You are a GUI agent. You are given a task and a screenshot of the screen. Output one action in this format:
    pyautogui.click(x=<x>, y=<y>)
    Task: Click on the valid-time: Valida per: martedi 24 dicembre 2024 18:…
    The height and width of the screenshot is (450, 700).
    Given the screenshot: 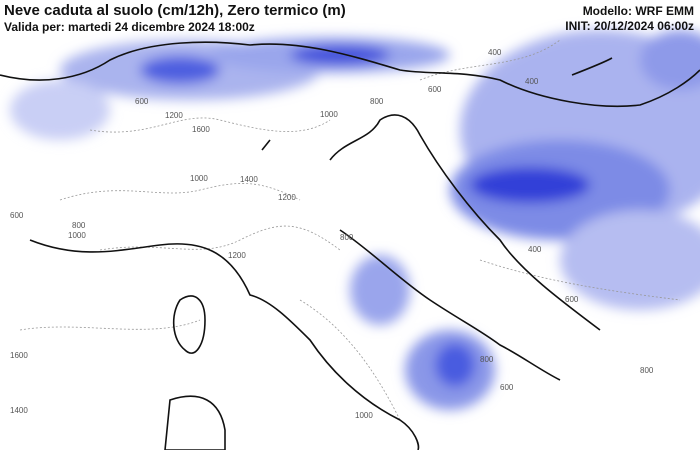 What is the action you would take?
    pyautogui.click(x=129, y=27)
    